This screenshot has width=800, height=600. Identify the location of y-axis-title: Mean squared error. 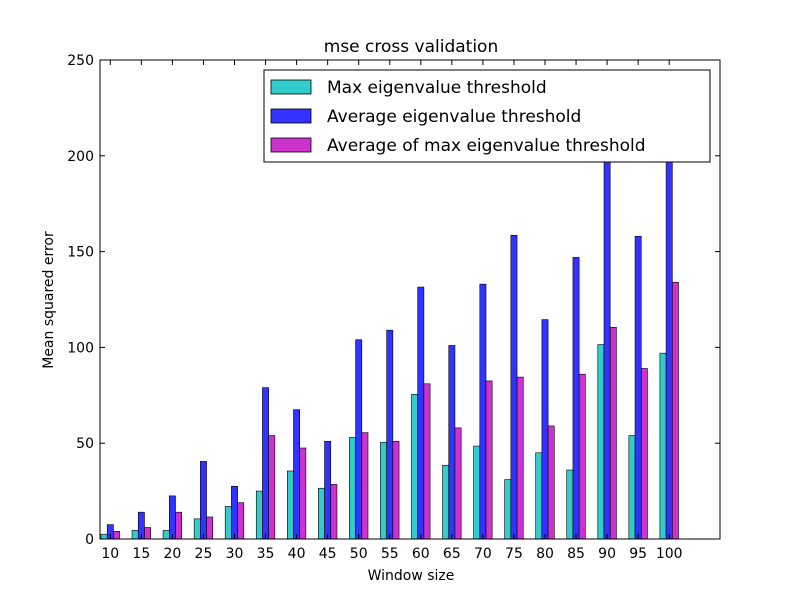
(49, 300).